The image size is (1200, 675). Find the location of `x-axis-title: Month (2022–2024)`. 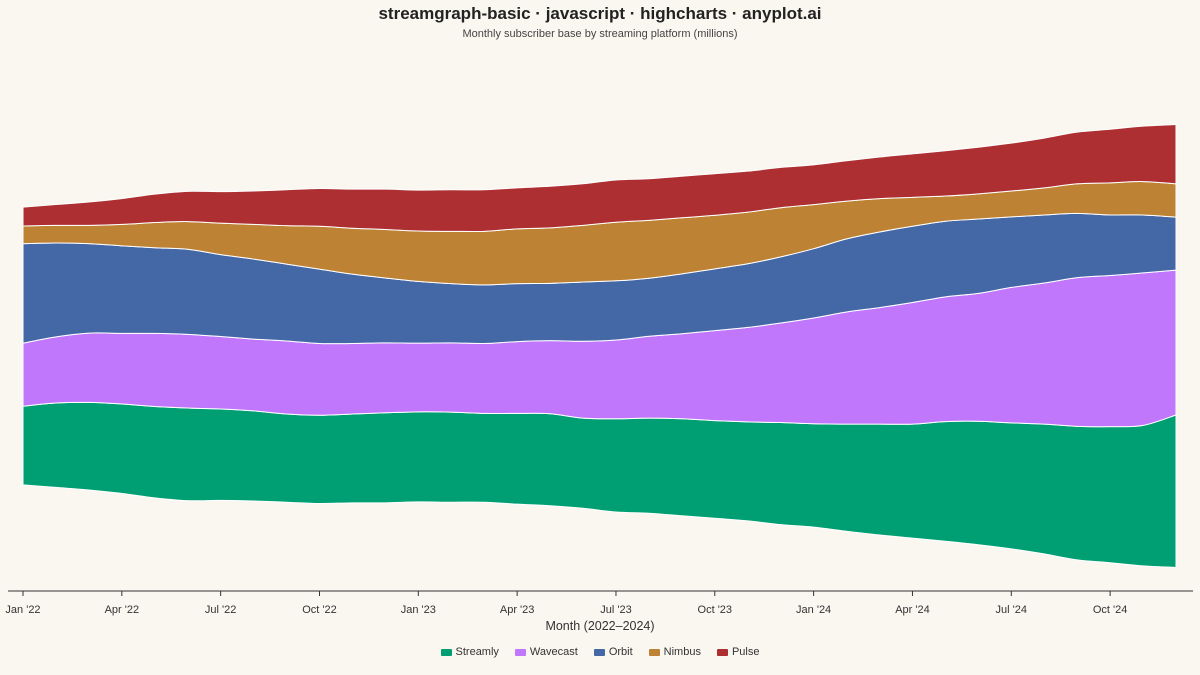

x-axis-title: Month (2022–2024) is located at coordinates (599, 626).